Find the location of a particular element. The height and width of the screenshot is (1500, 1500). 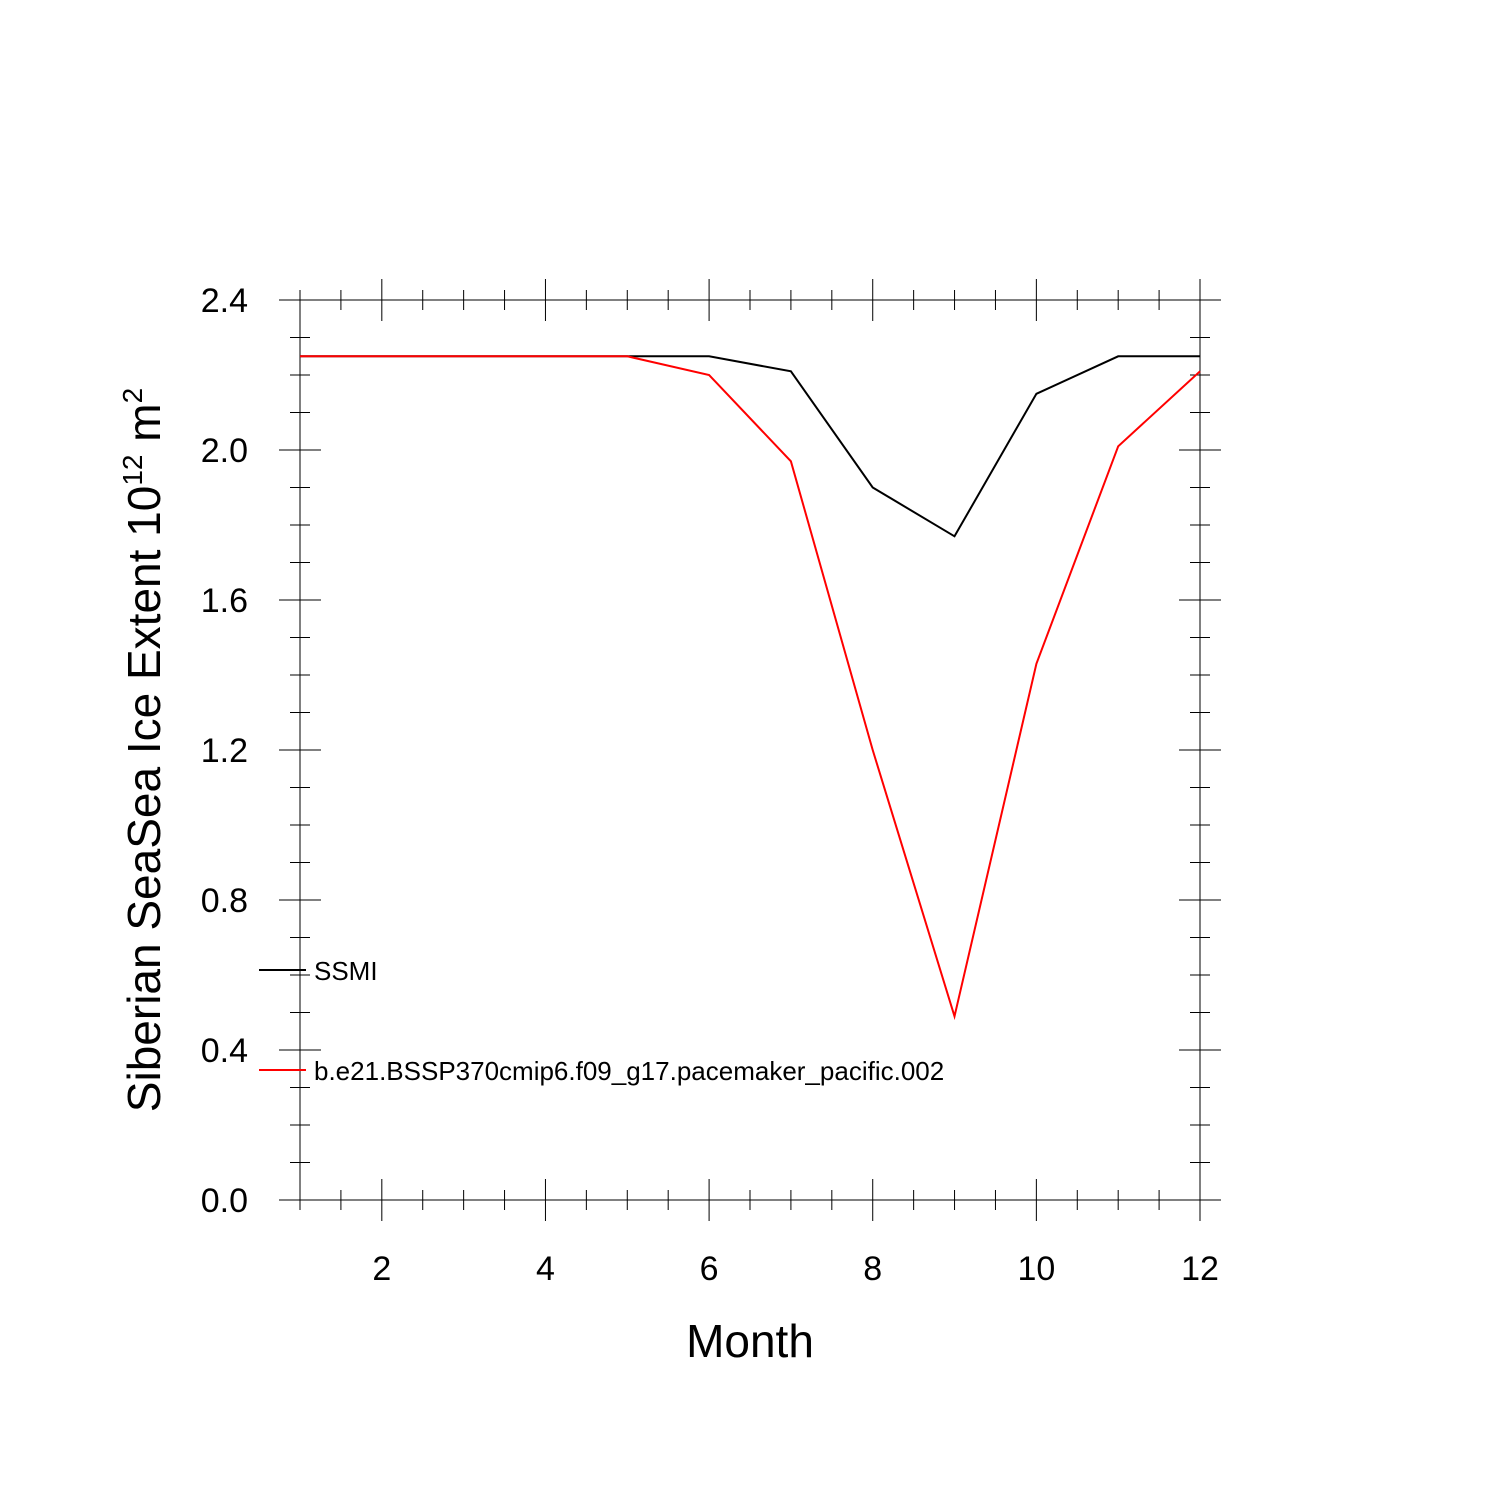

y-axis-title-unit-exponent: 2 is located at coordinates (132, 396).